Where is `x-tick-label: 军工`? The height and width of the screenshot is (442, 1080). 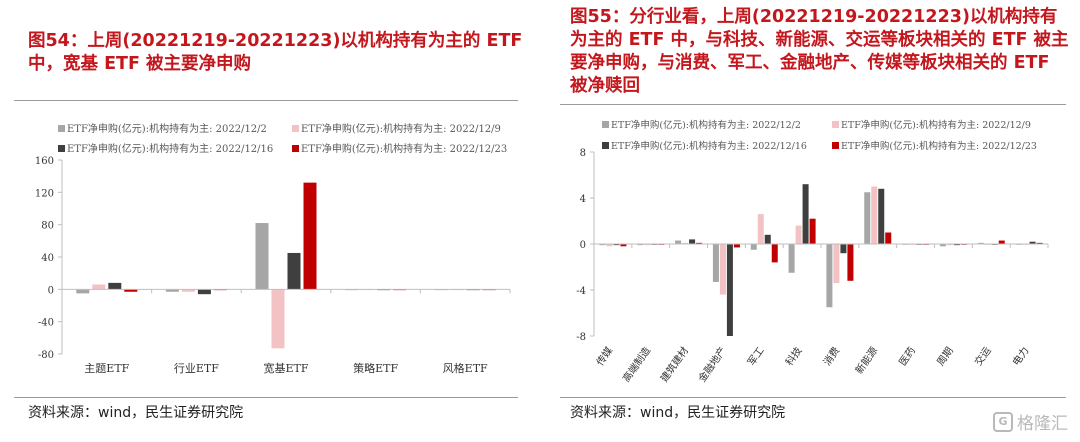 x-tick-label: 军工 is located at coordinates (755, 356).